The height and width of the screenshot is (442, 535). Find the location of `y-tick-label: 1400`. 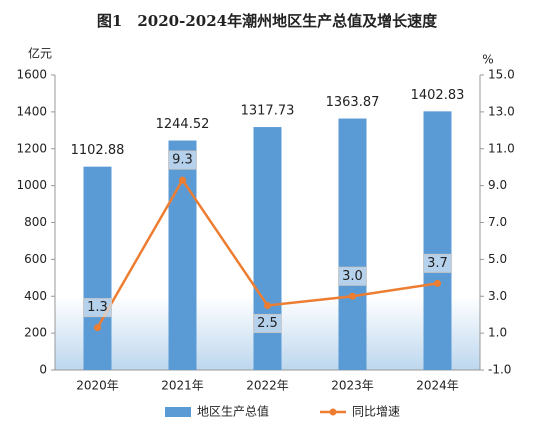

y-tick-label: 1400 is located at coordinates (31, 111).